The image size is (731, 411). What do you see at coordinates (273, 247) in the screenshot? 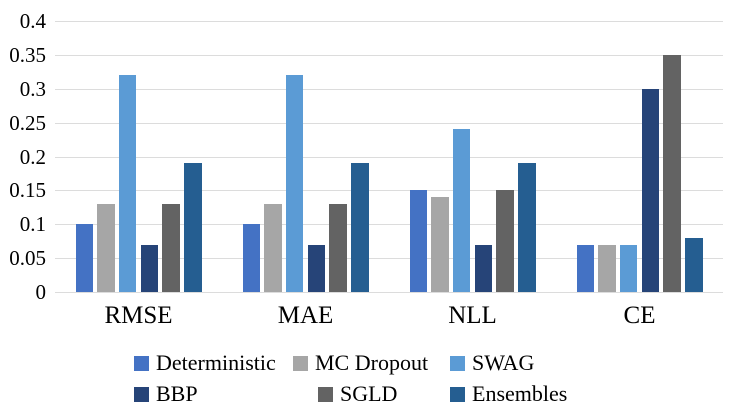
I see `bar-MAE-MC-Dropout` at bounding box center [273, 247].